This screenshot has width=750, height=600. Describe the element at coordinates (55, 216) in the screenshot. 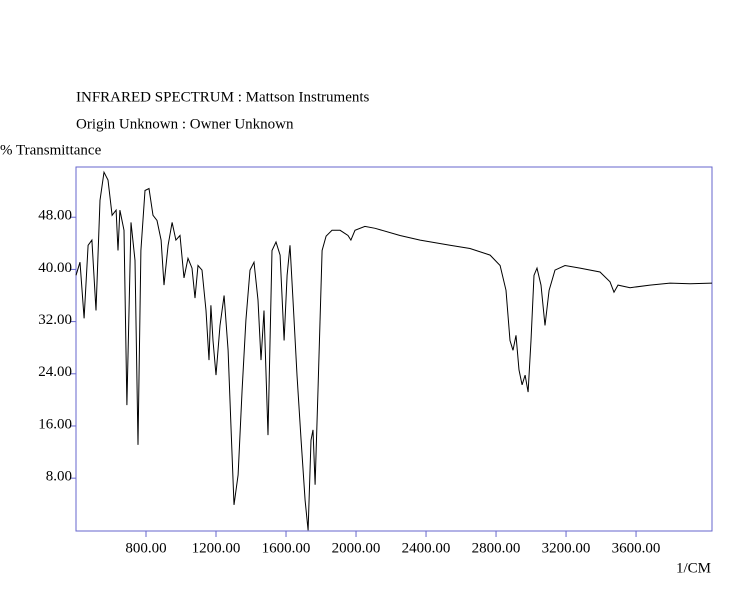

I see `y-tick-label: 48.00` at that location.